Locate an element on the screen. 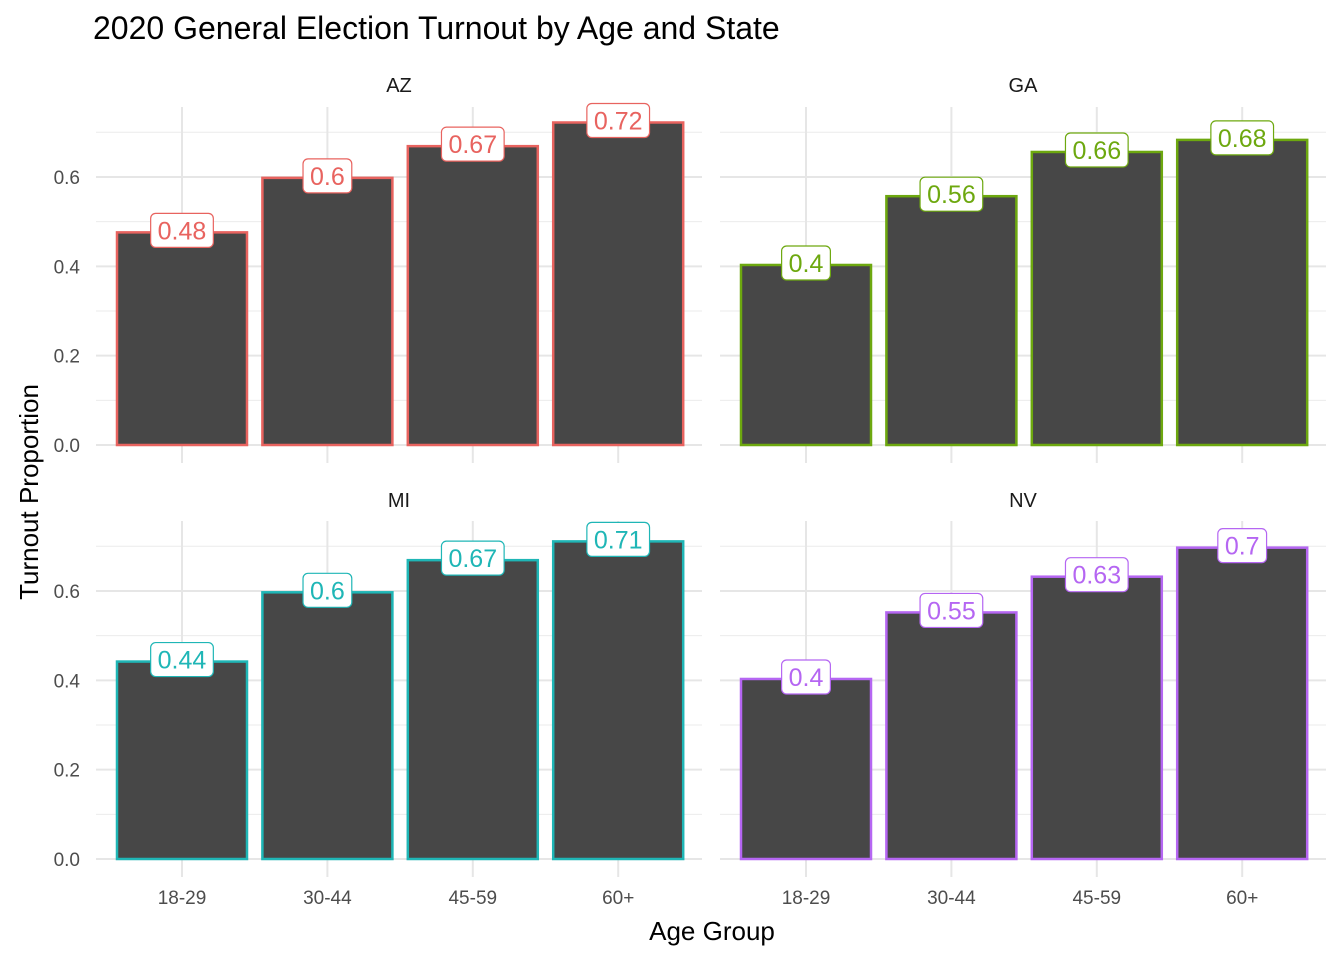 Image resolution: width=1344 pixels, height=965 pixels. data-label: 0.55 is located at coordinates (951, 610).